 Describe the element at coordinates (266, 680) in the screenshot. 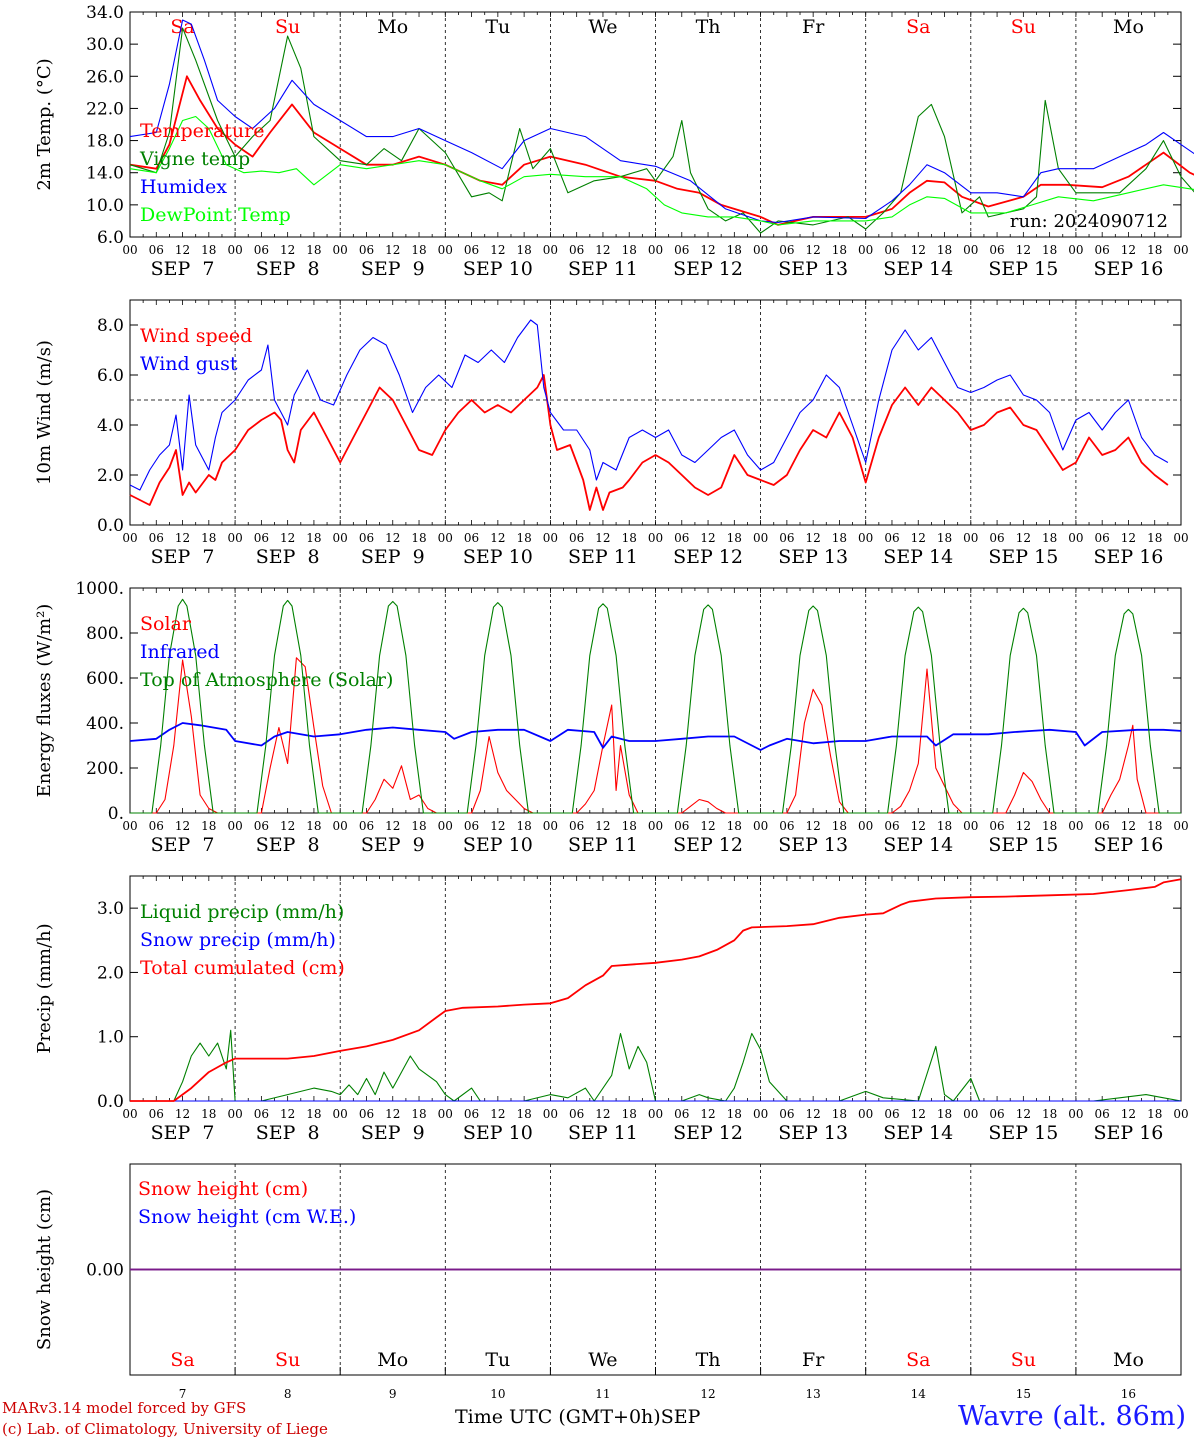

I see `legend-entry: Top of Atmosphere (Solar)` at that location.